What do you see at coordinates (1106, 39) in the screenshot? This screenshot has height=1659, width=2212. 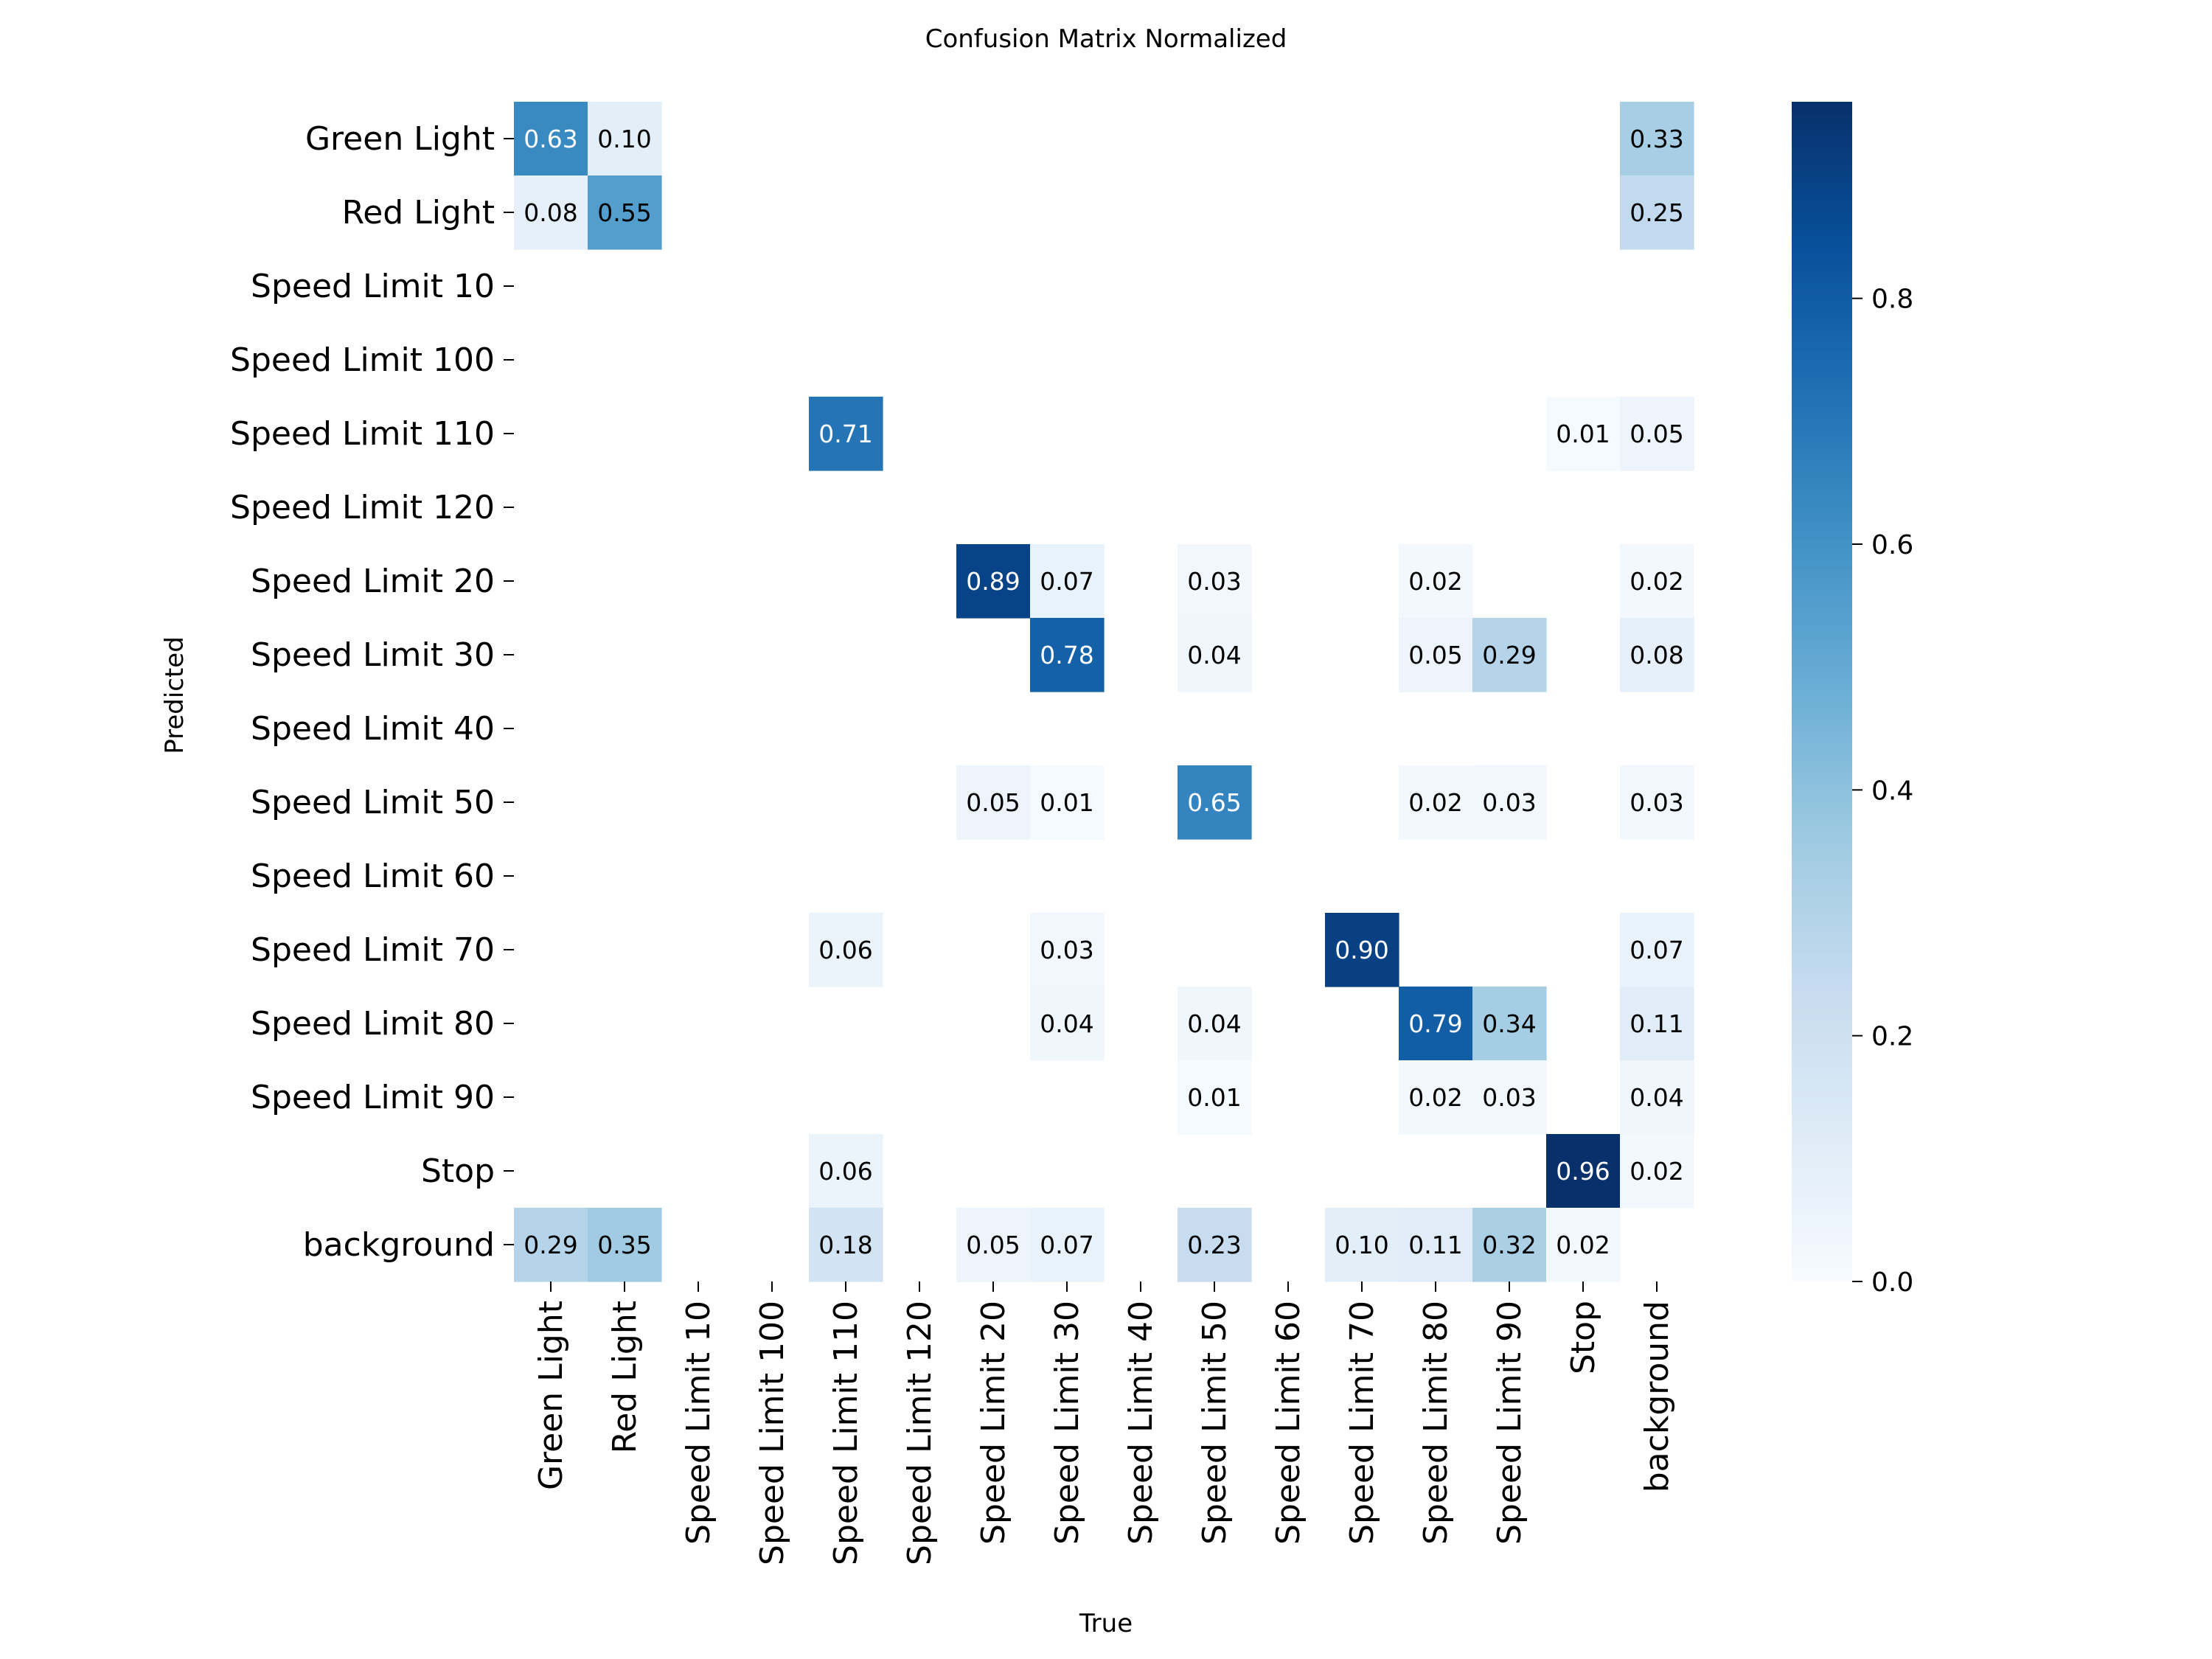 I see `chart-title: Confusion Matrix Normalized` at bounding box center [1106, 39].